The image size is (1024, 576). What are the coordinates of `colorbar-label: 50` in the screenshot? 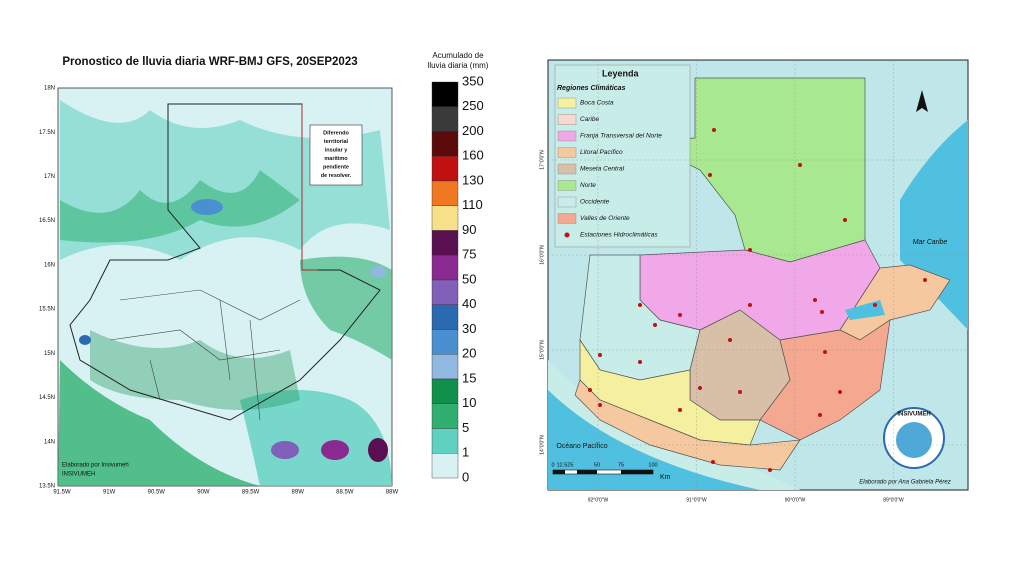 It's located at (469, 278).